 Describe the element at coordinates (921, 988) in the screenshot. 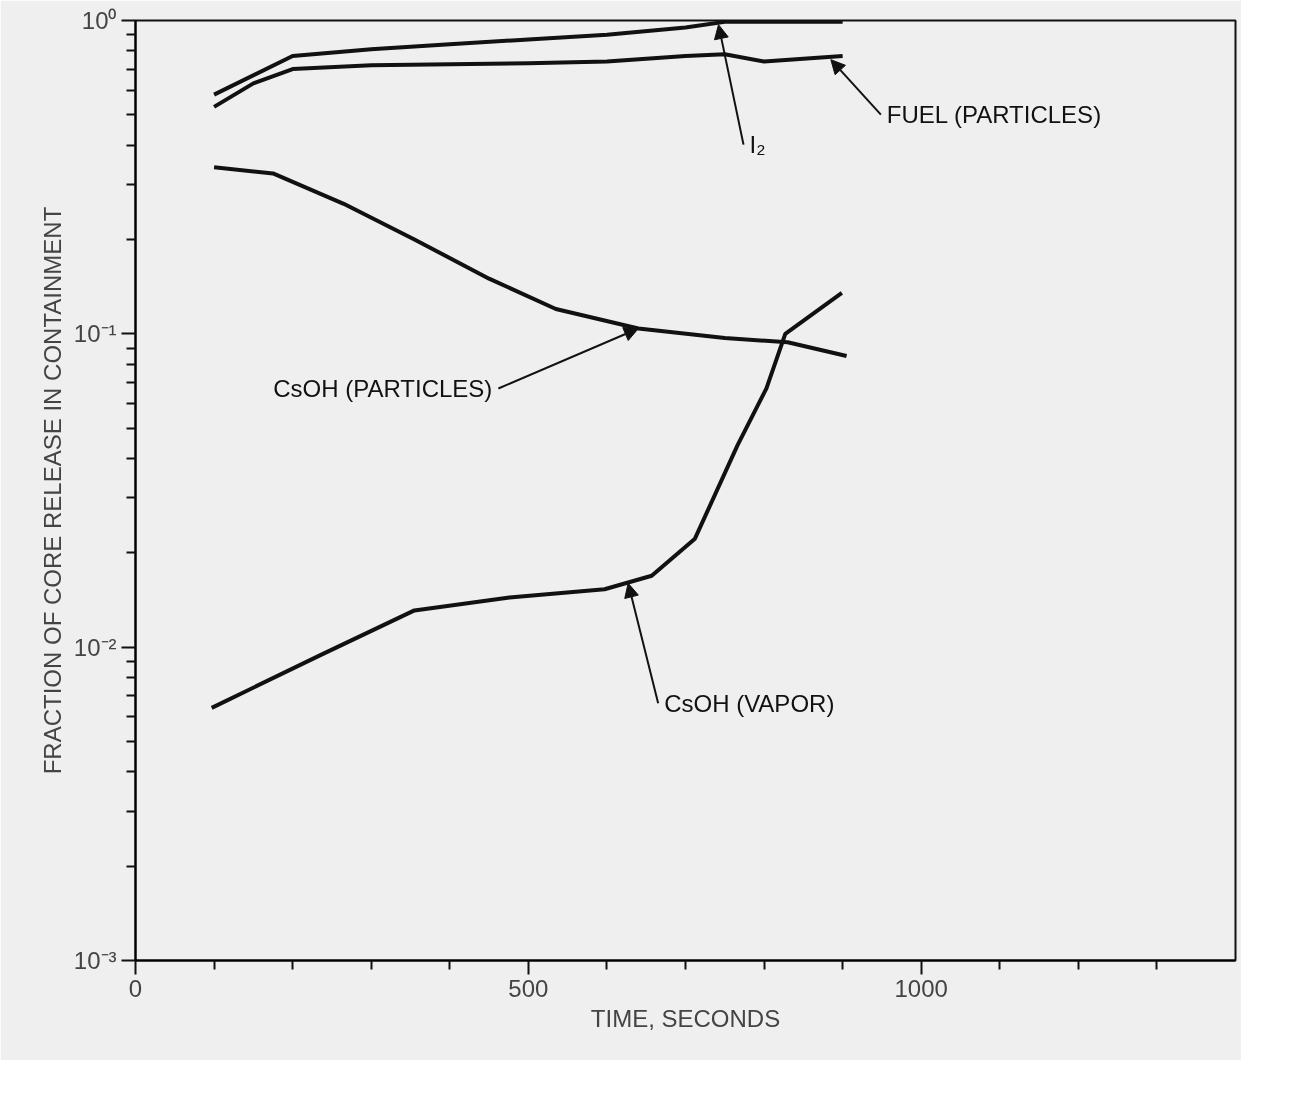

I see `x-tick-label: 1000` at that location.